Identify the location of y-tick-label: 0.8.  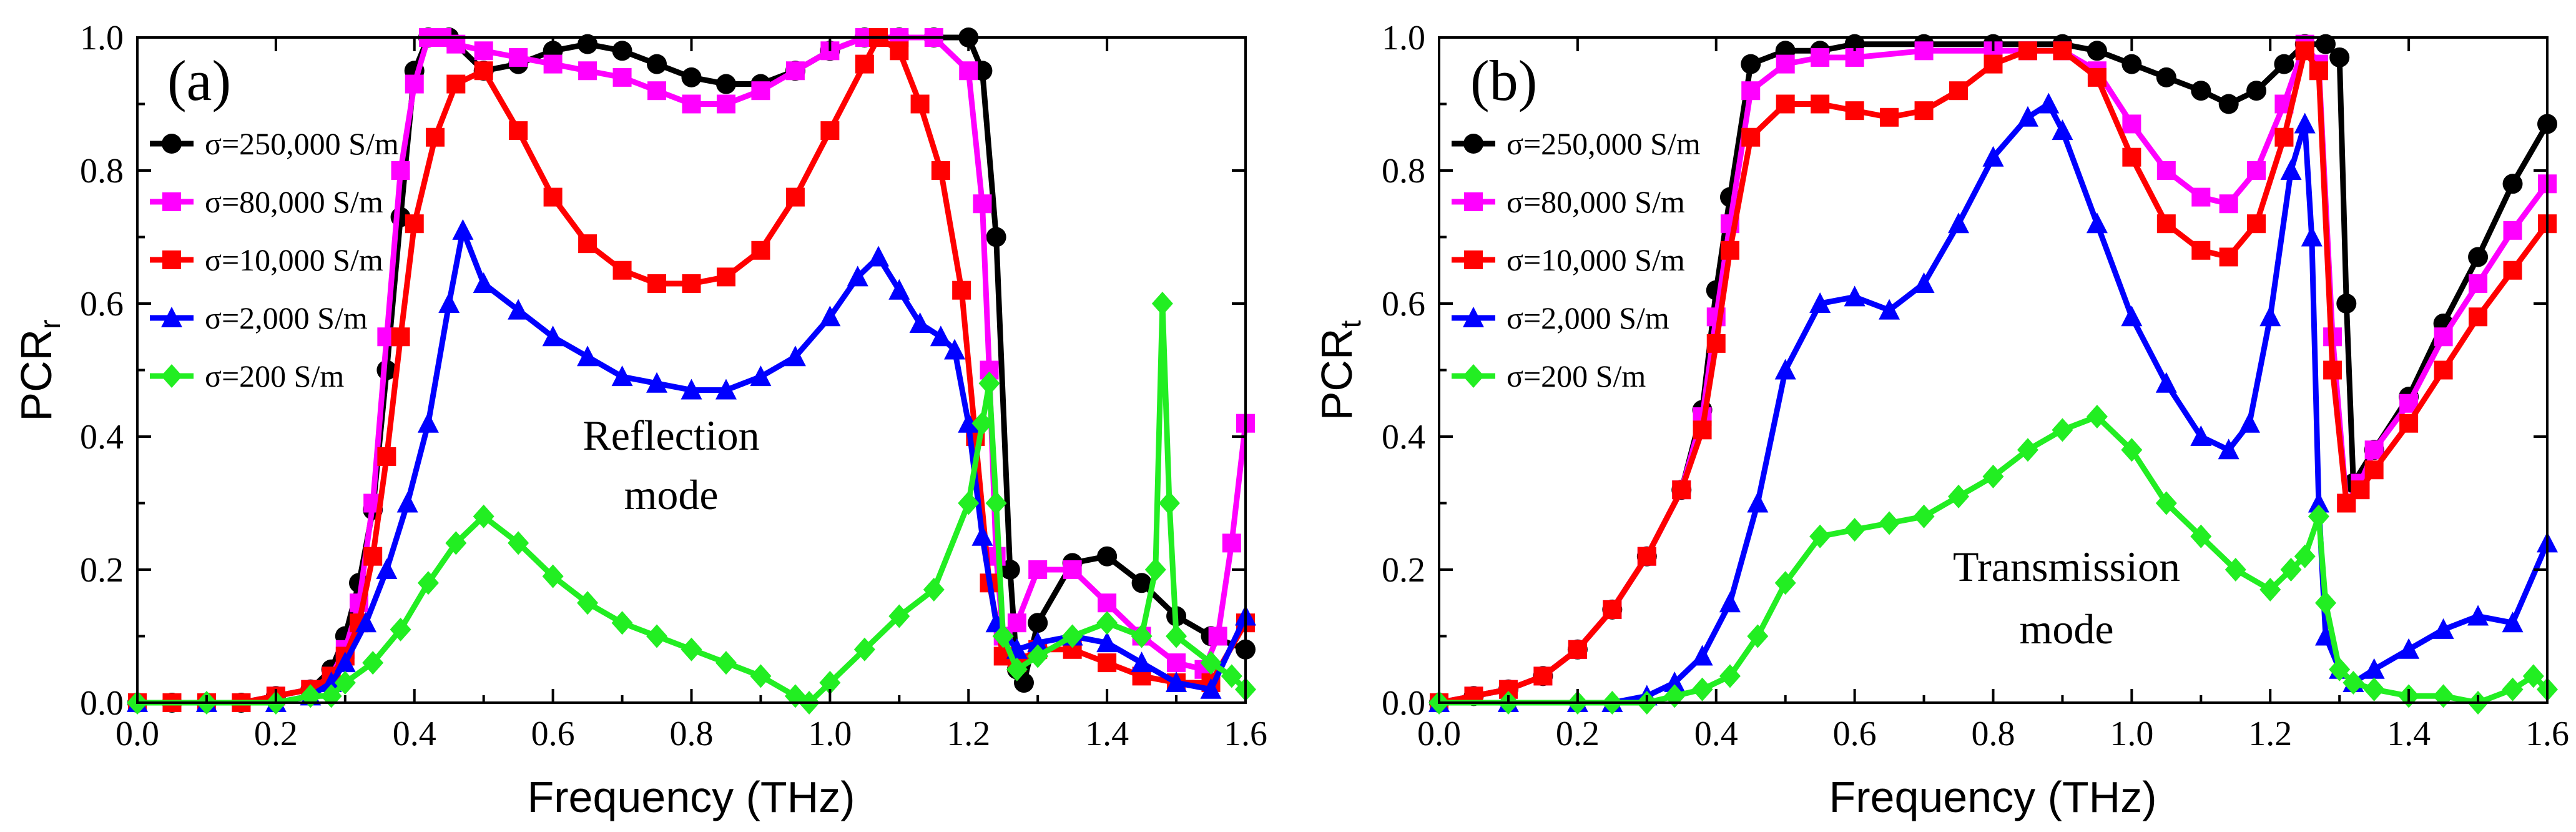
(1403, 172).